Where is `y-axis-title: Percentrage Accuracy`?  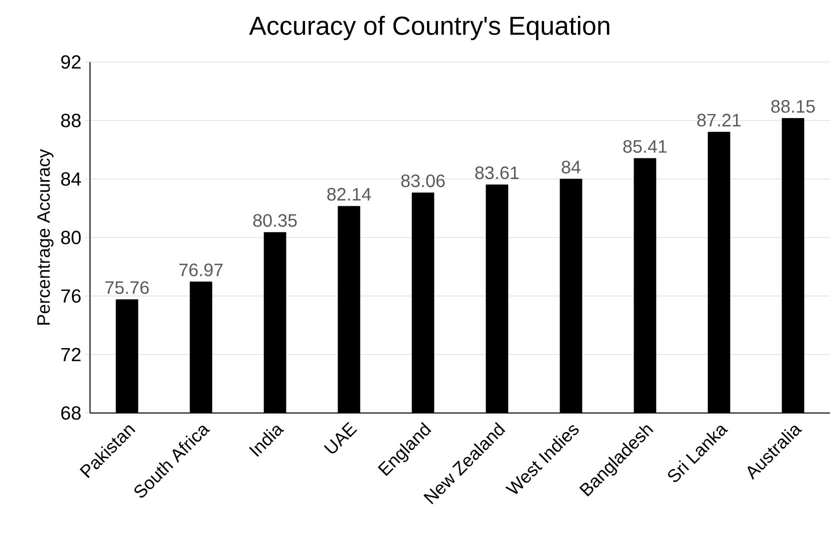
y-axis-title: Percentrage Accuracy is located at coordinates (45, 237).